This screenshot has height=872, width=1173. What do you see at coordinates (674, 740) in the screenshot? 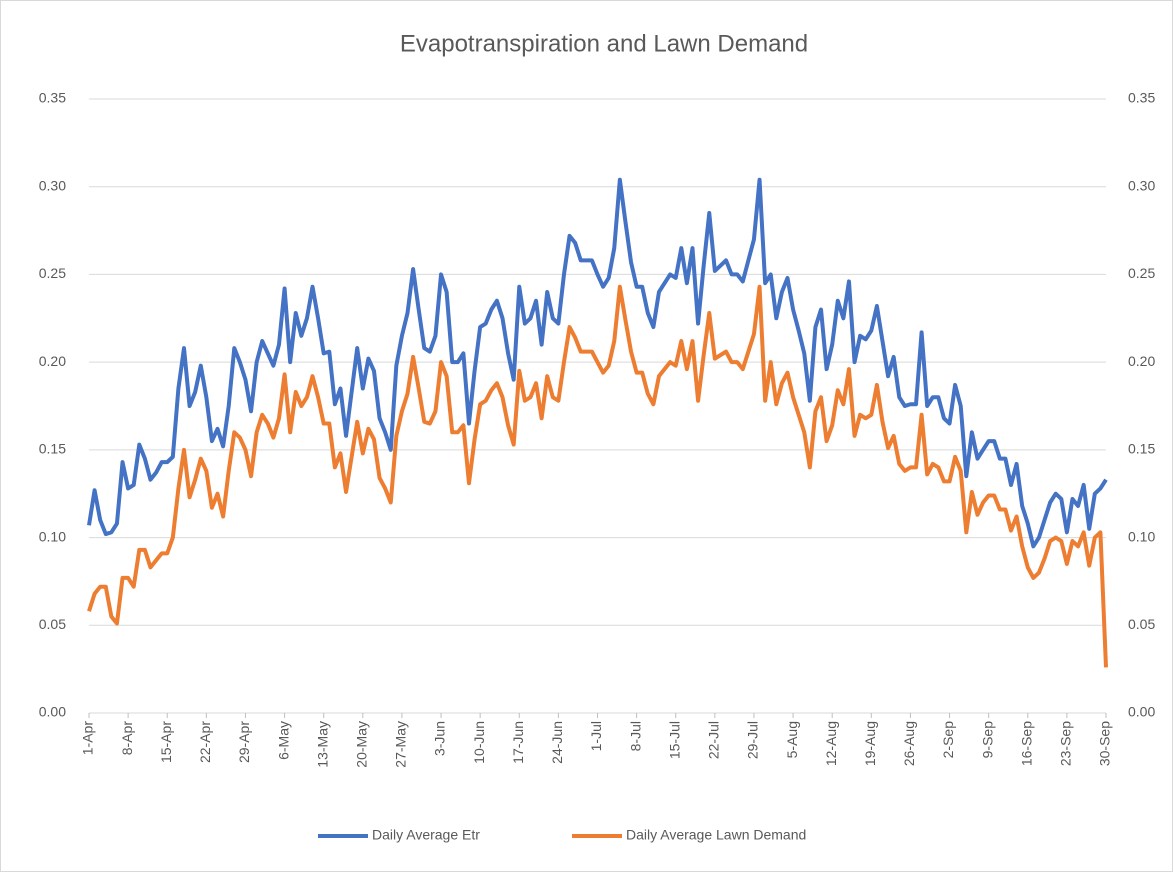
I see `x-tick-label: 15-Jul` at bounding box center [674, 740].